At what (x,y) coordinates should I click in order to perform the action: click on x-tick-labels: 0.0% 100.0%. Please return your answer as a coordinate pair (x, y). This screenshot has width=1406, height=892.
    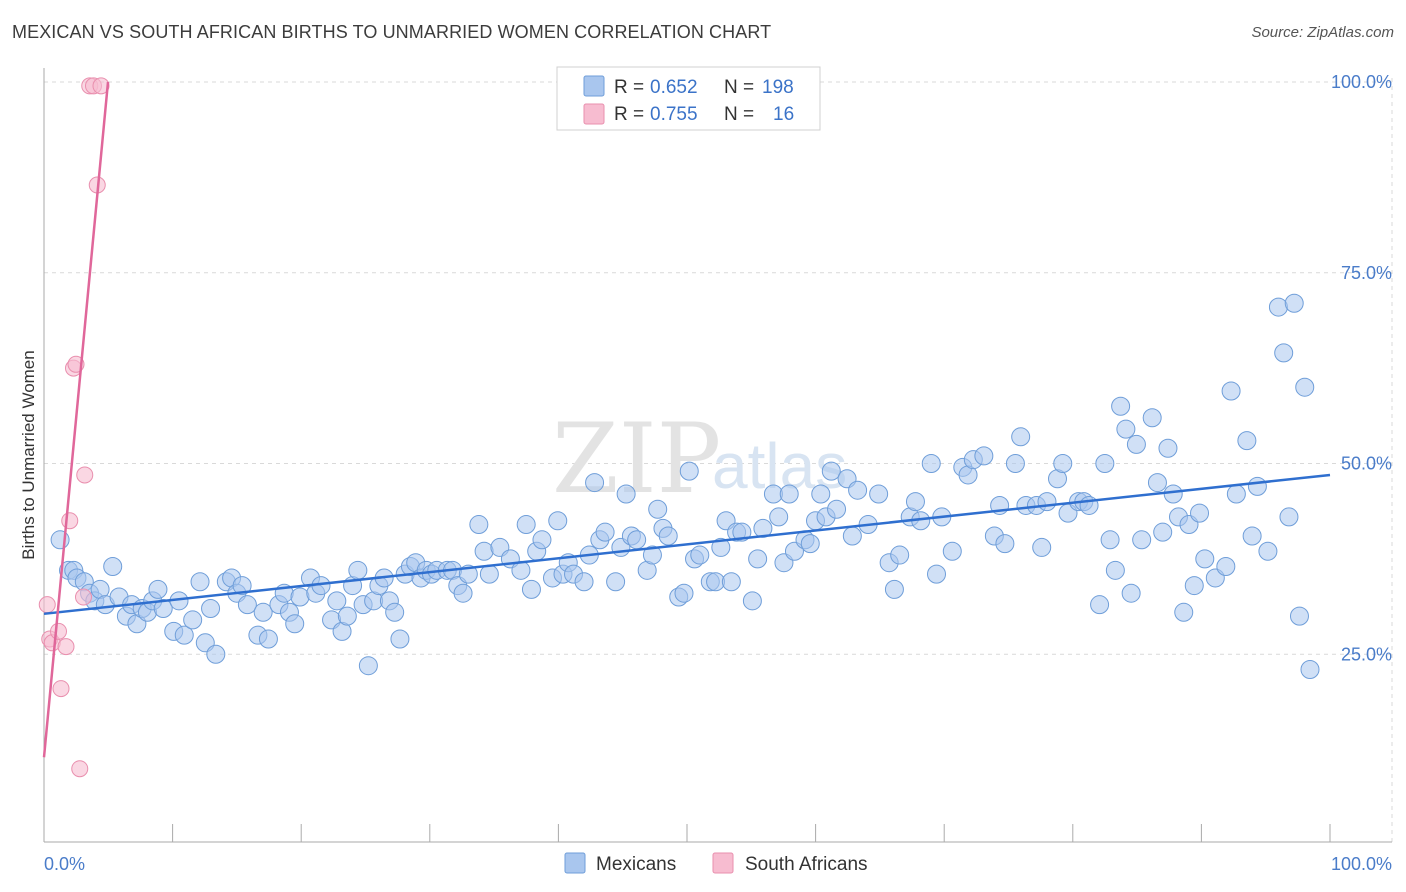
    Looking at the image, I should click on (718, 864).